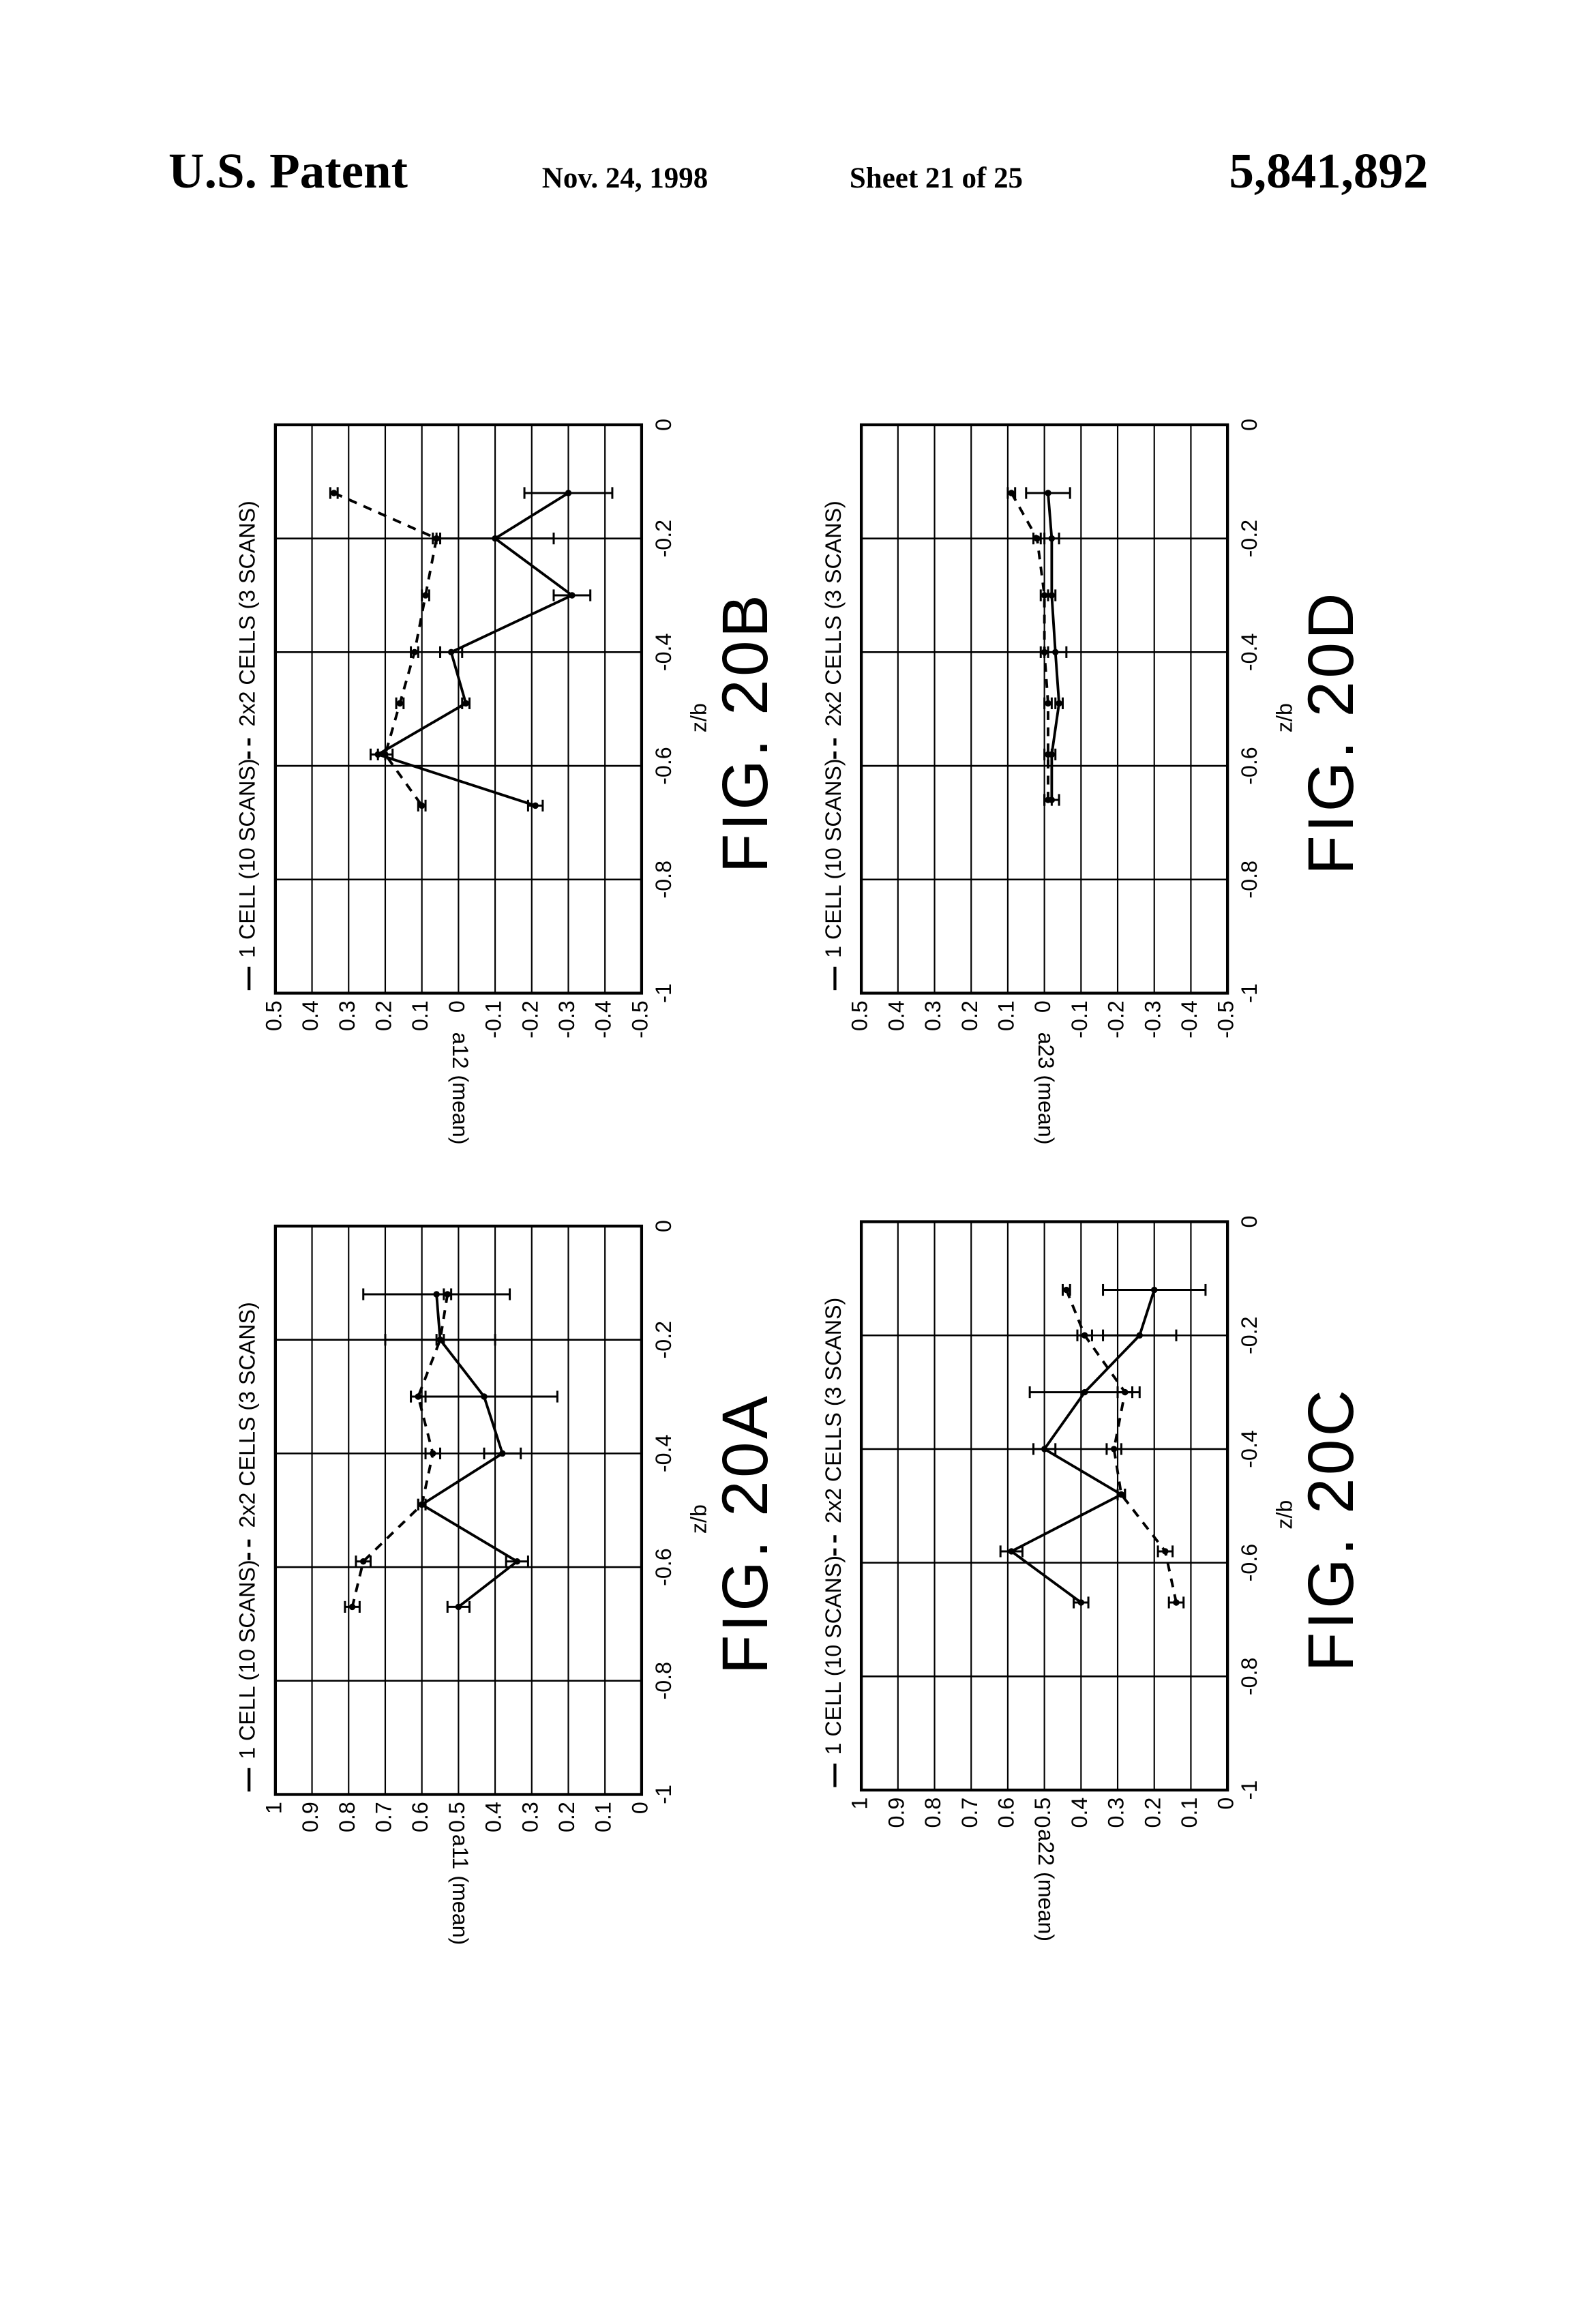  Describe the element at coordinates (1079, 1019) in the screenshot. I see `y-tick-label: -0.1` at that location.